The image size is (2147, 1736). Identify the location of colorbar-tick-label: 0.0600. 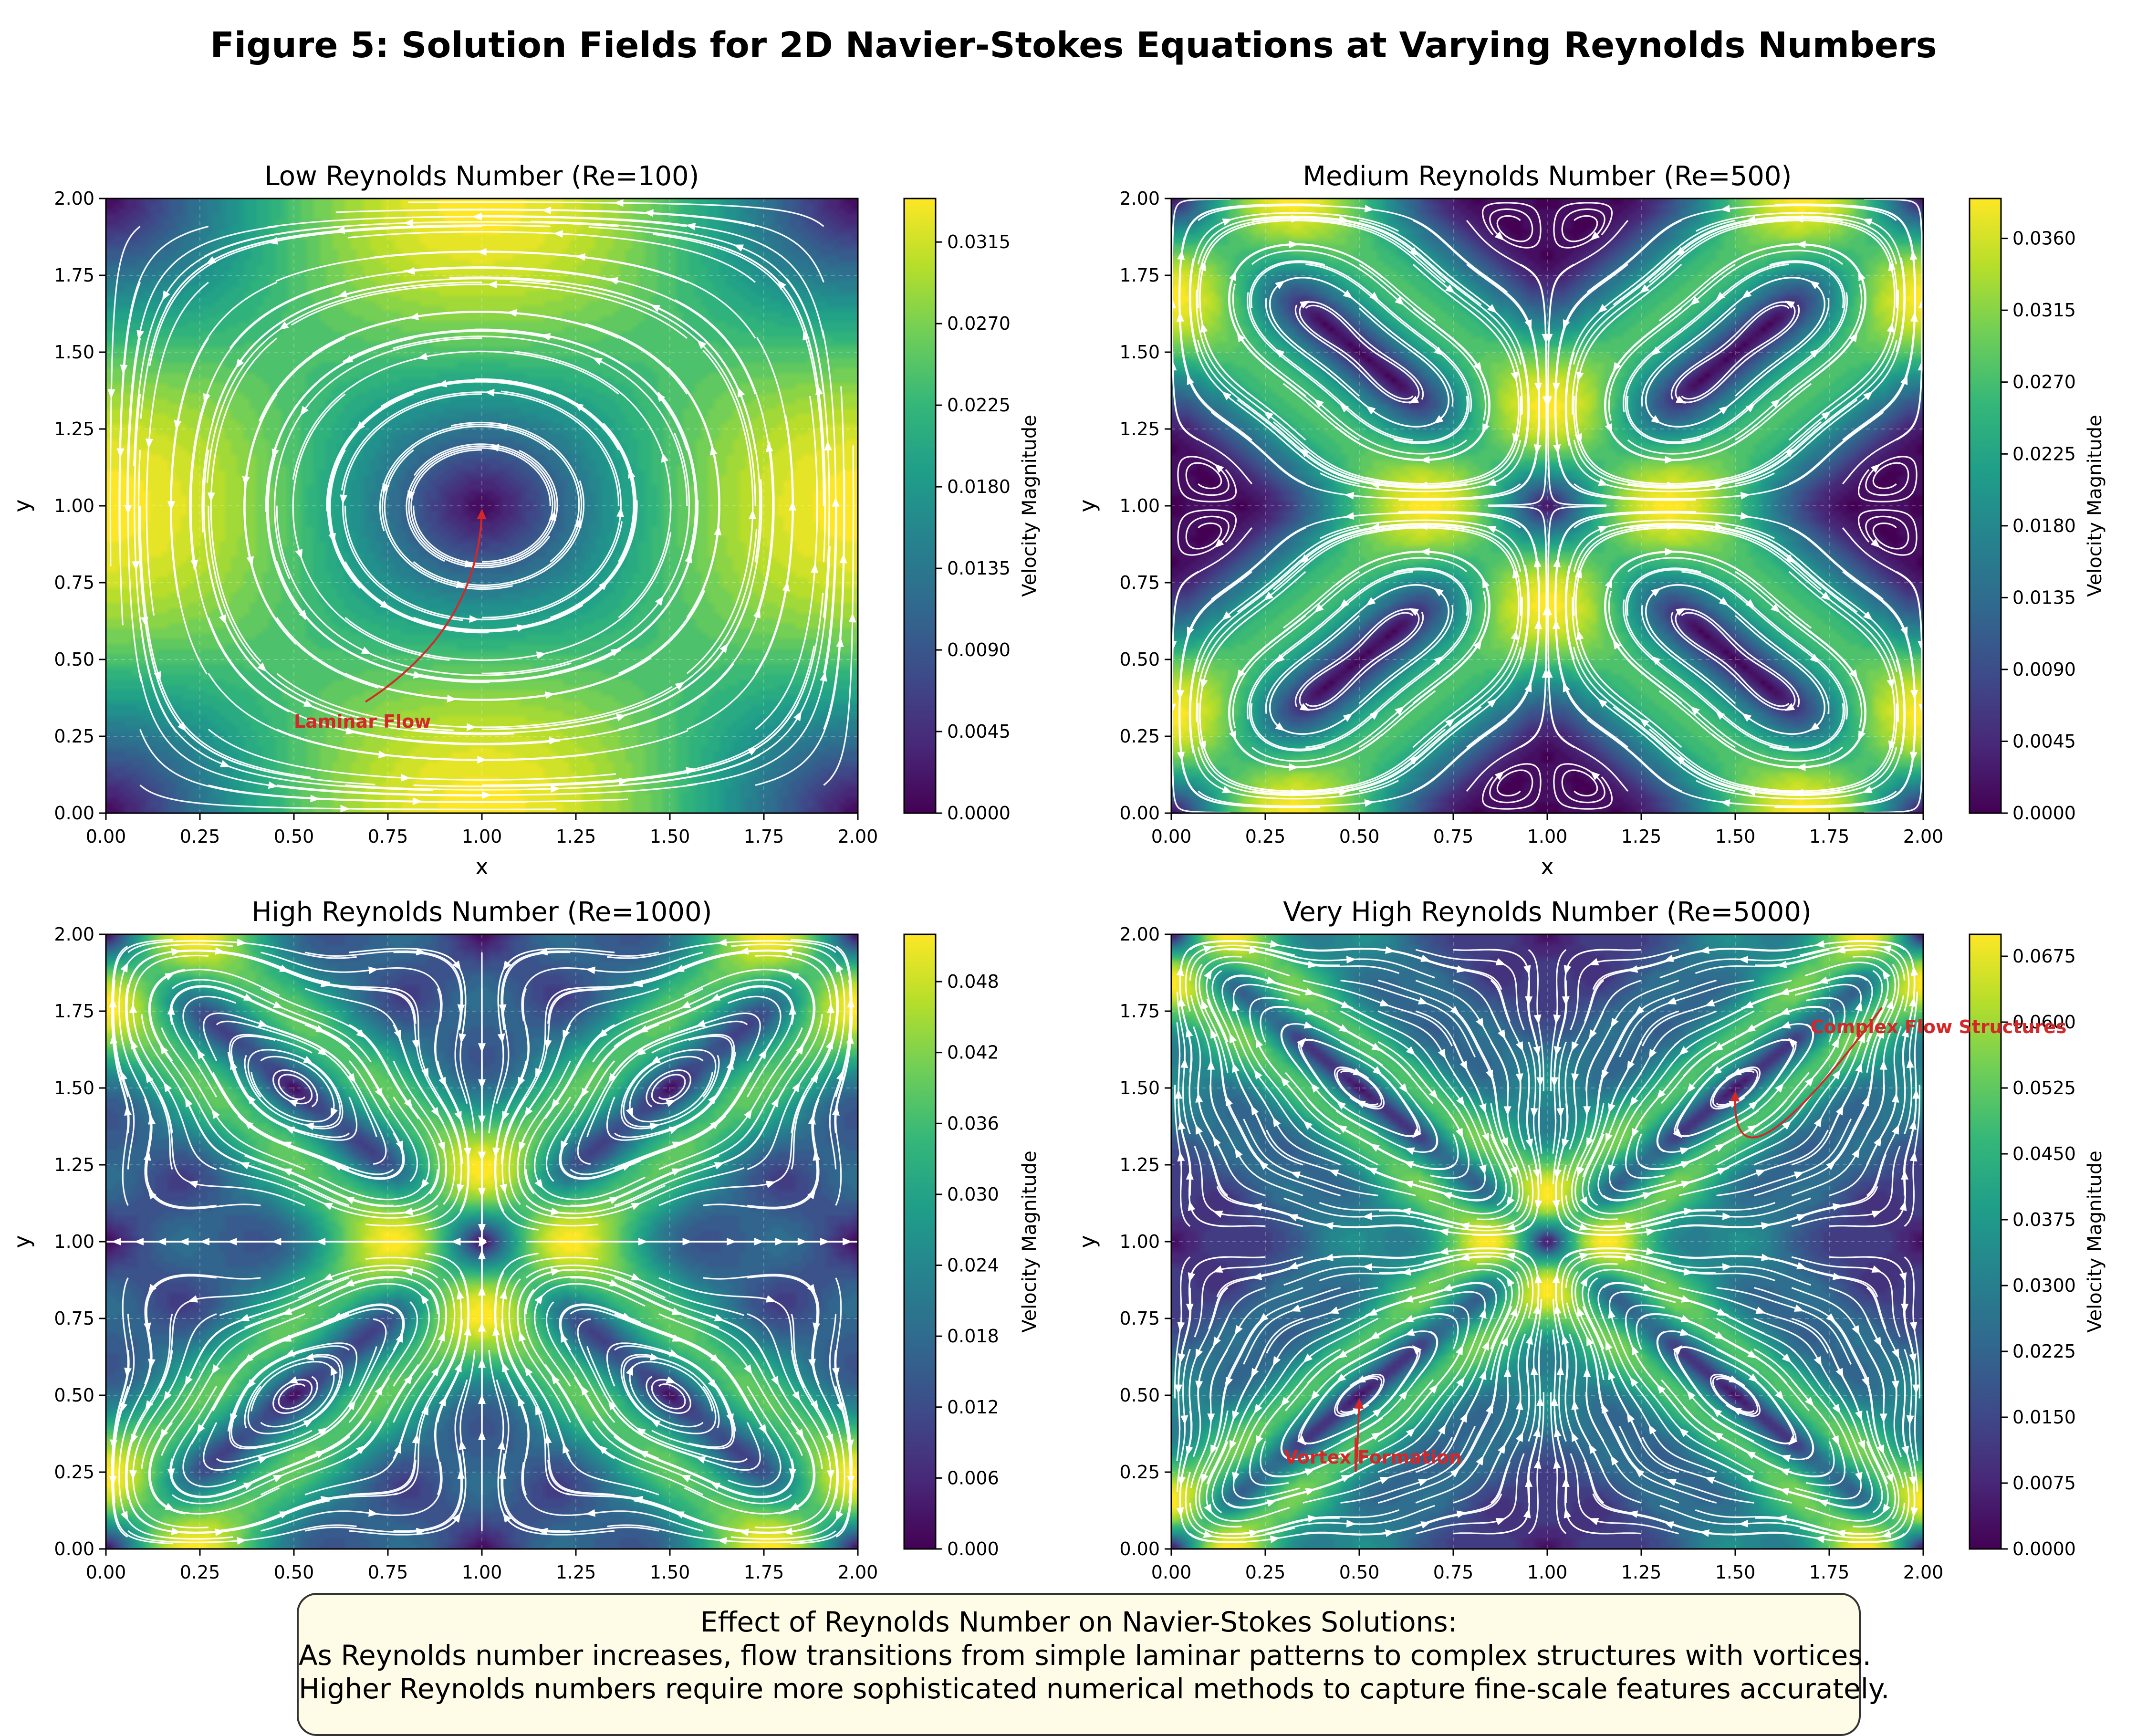
(2044, 1022).